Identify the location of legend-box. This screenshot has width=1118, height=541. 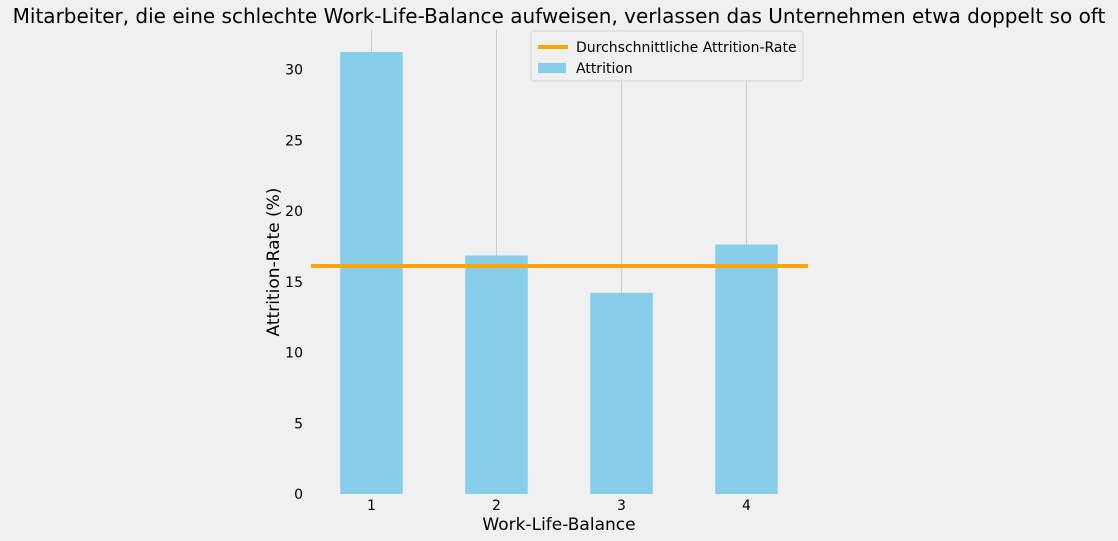
(667, 56).